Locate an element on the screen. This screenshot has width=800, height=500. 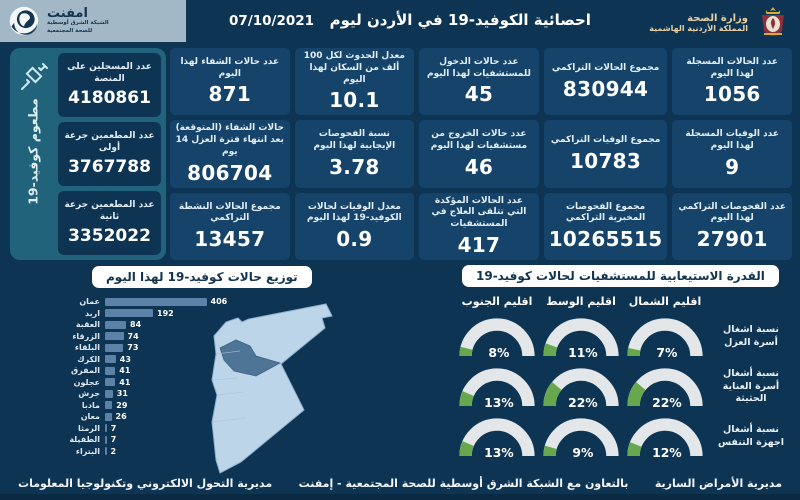
stat-tile-value: 830944 is located at coordinates (605, 88).